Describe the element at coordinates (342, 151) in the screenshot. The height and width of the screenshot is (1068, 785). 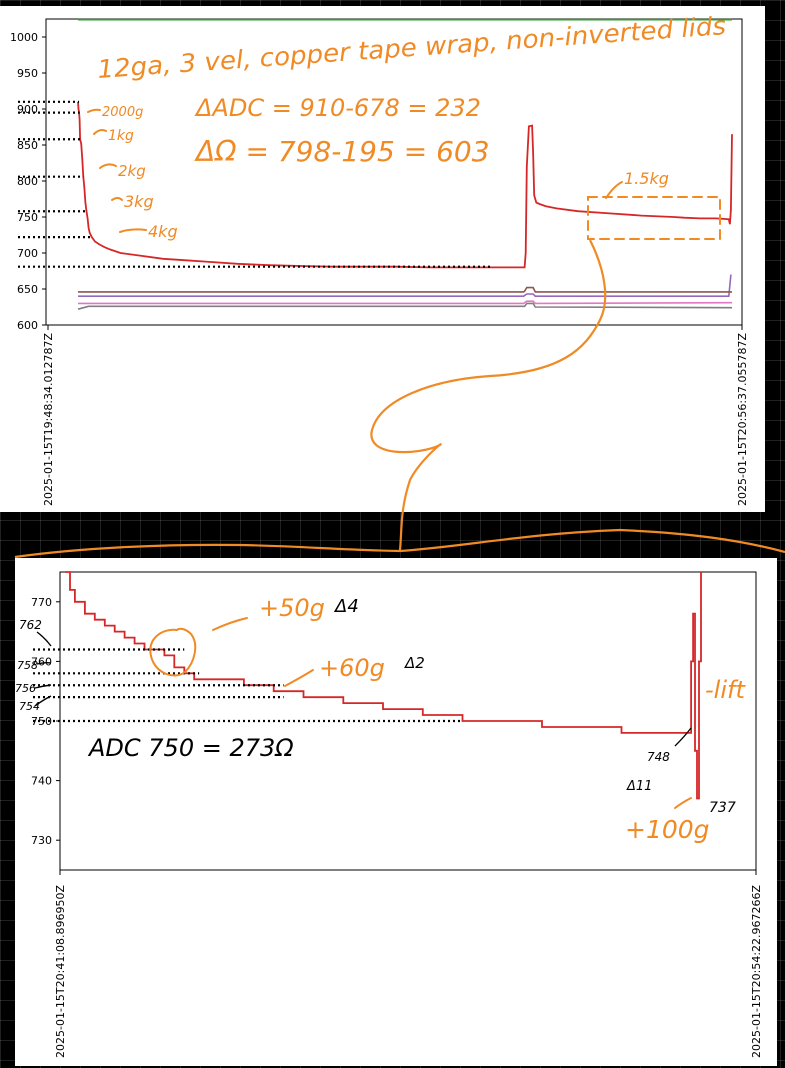
I see `top-note-delta-ohm: ΔΩ = 798-195 = 603` at that location.